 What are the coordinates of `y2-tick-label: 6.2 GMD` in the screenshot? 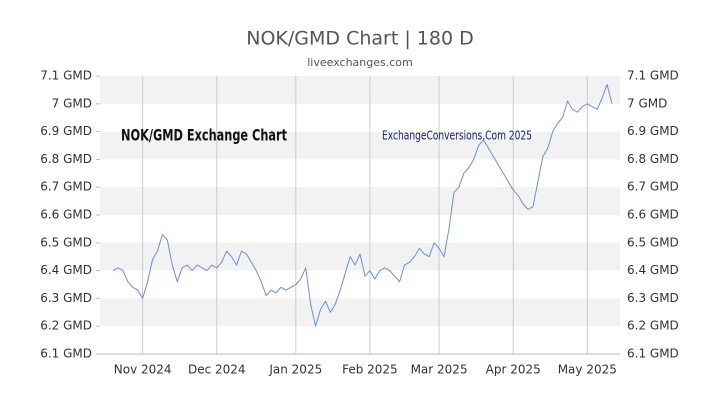 It's located at (653, 326).